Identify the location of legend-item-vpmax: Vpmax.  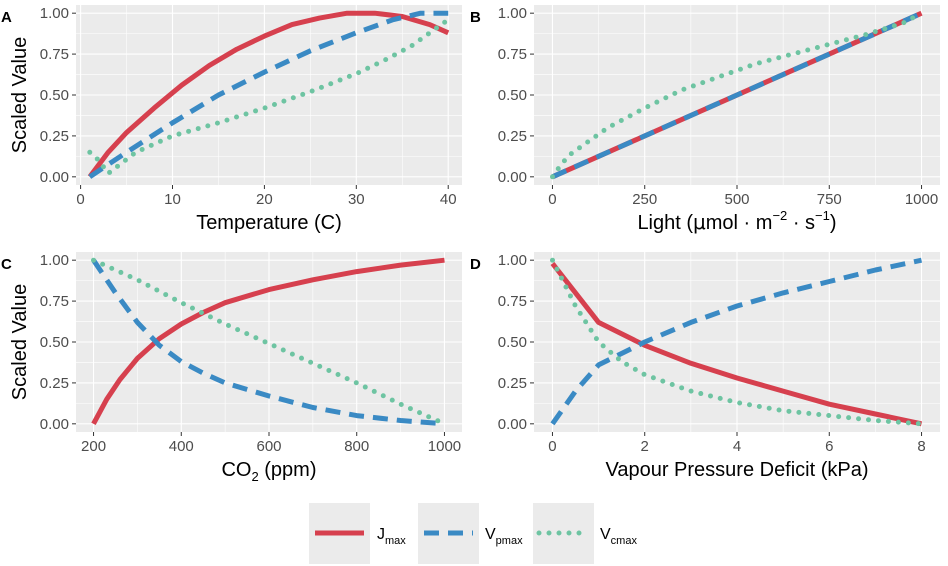
(470, 533).